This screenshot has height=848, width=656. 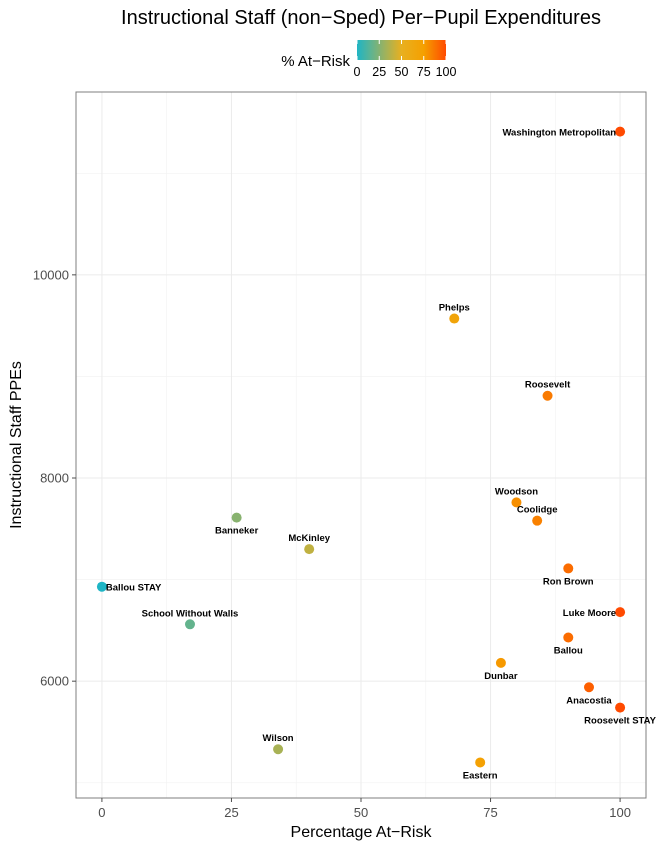 What do you see at coordinates (589, 613) in the screenshot?
I see `data-point-label: Luke Moore` at bounding box center [589, 613].